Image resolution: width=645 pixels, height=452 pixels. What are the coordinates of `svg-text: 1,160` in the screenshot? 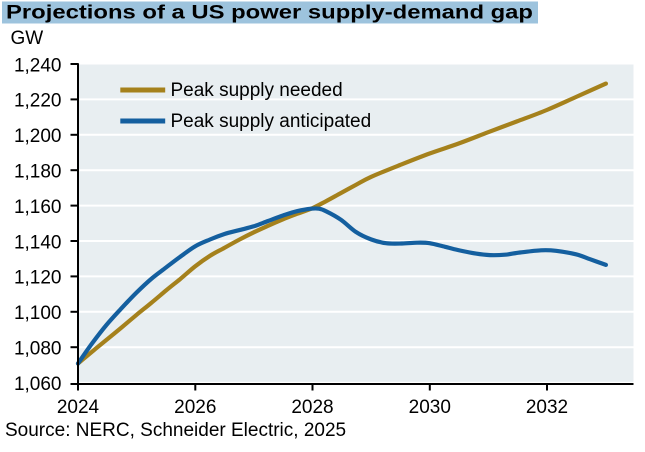 It's located at (38, 207).